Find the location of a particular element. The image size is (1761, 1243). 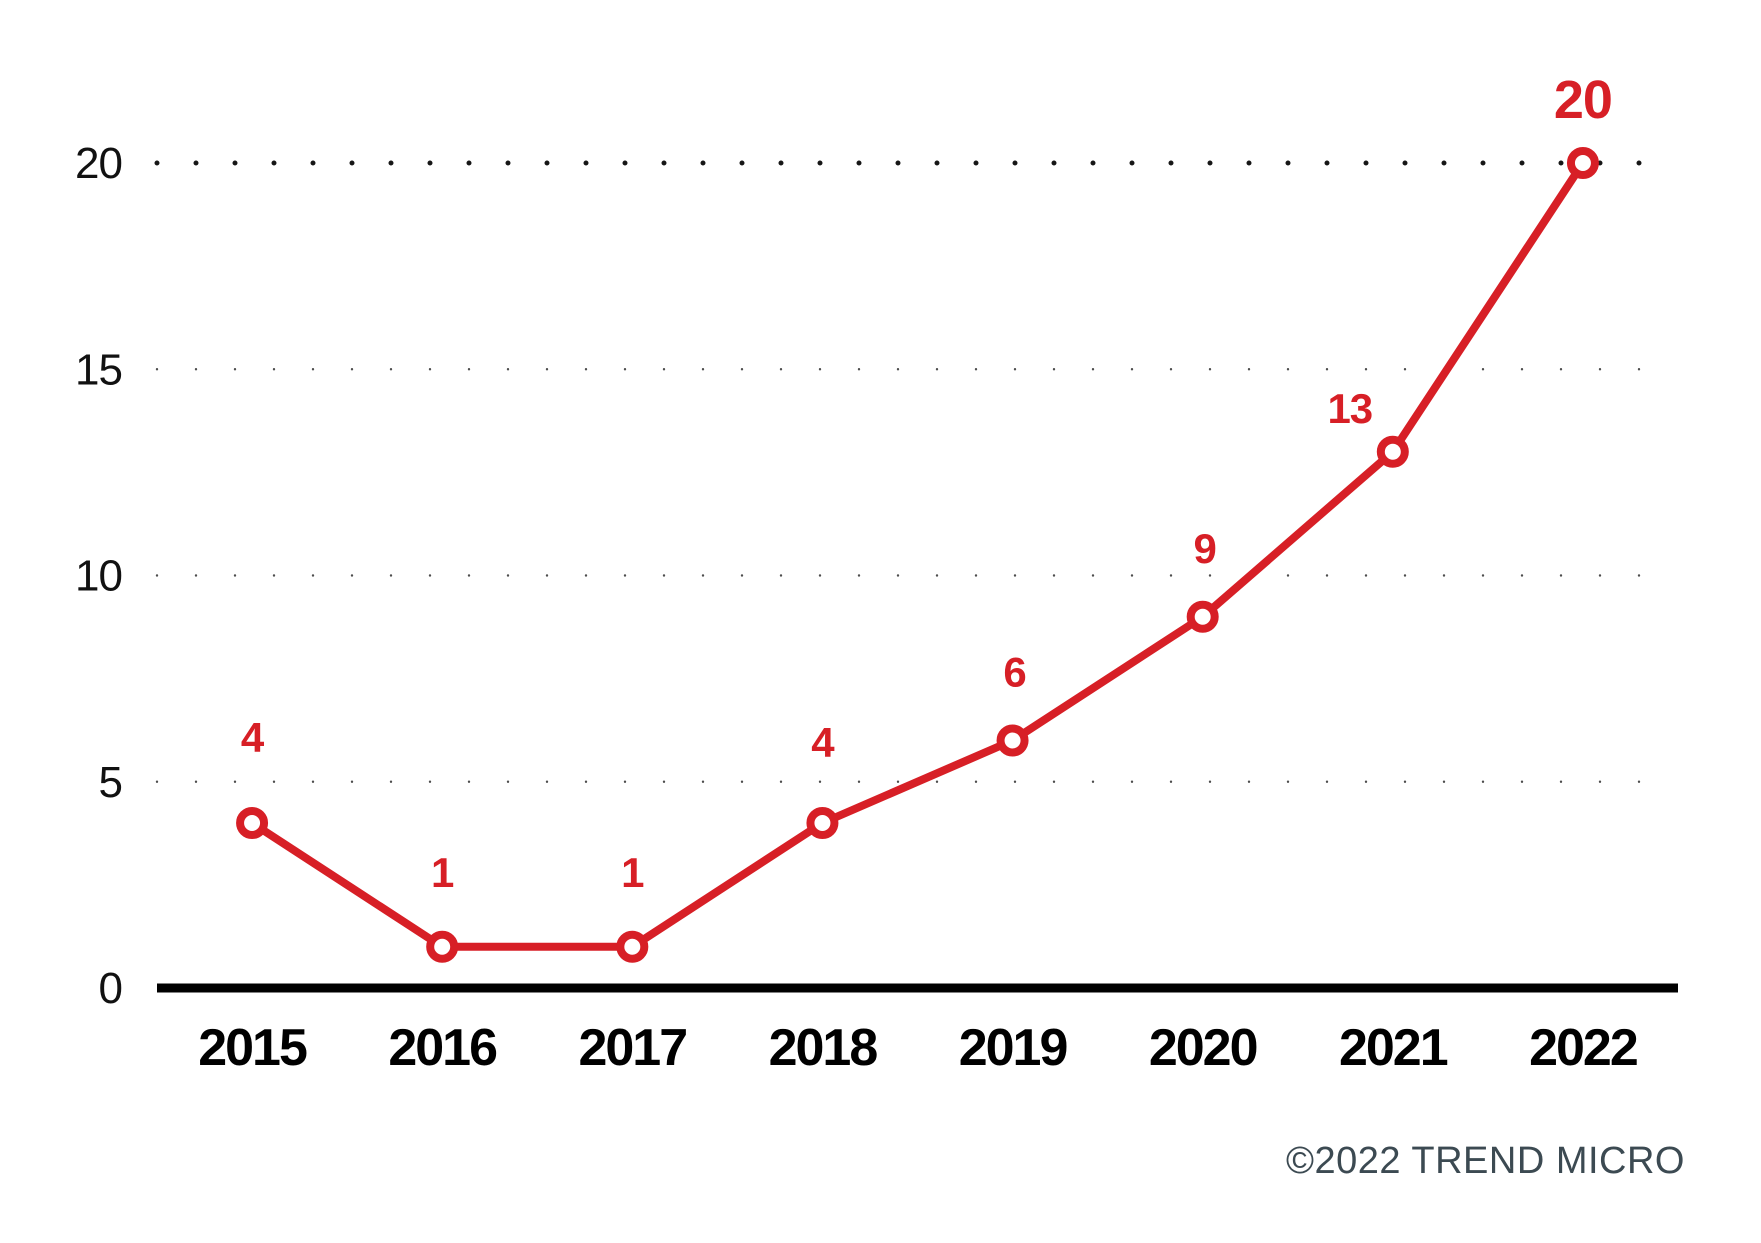

copyright-text: ©2022 TREND MICRO is located at coordinates (1485, 1161).